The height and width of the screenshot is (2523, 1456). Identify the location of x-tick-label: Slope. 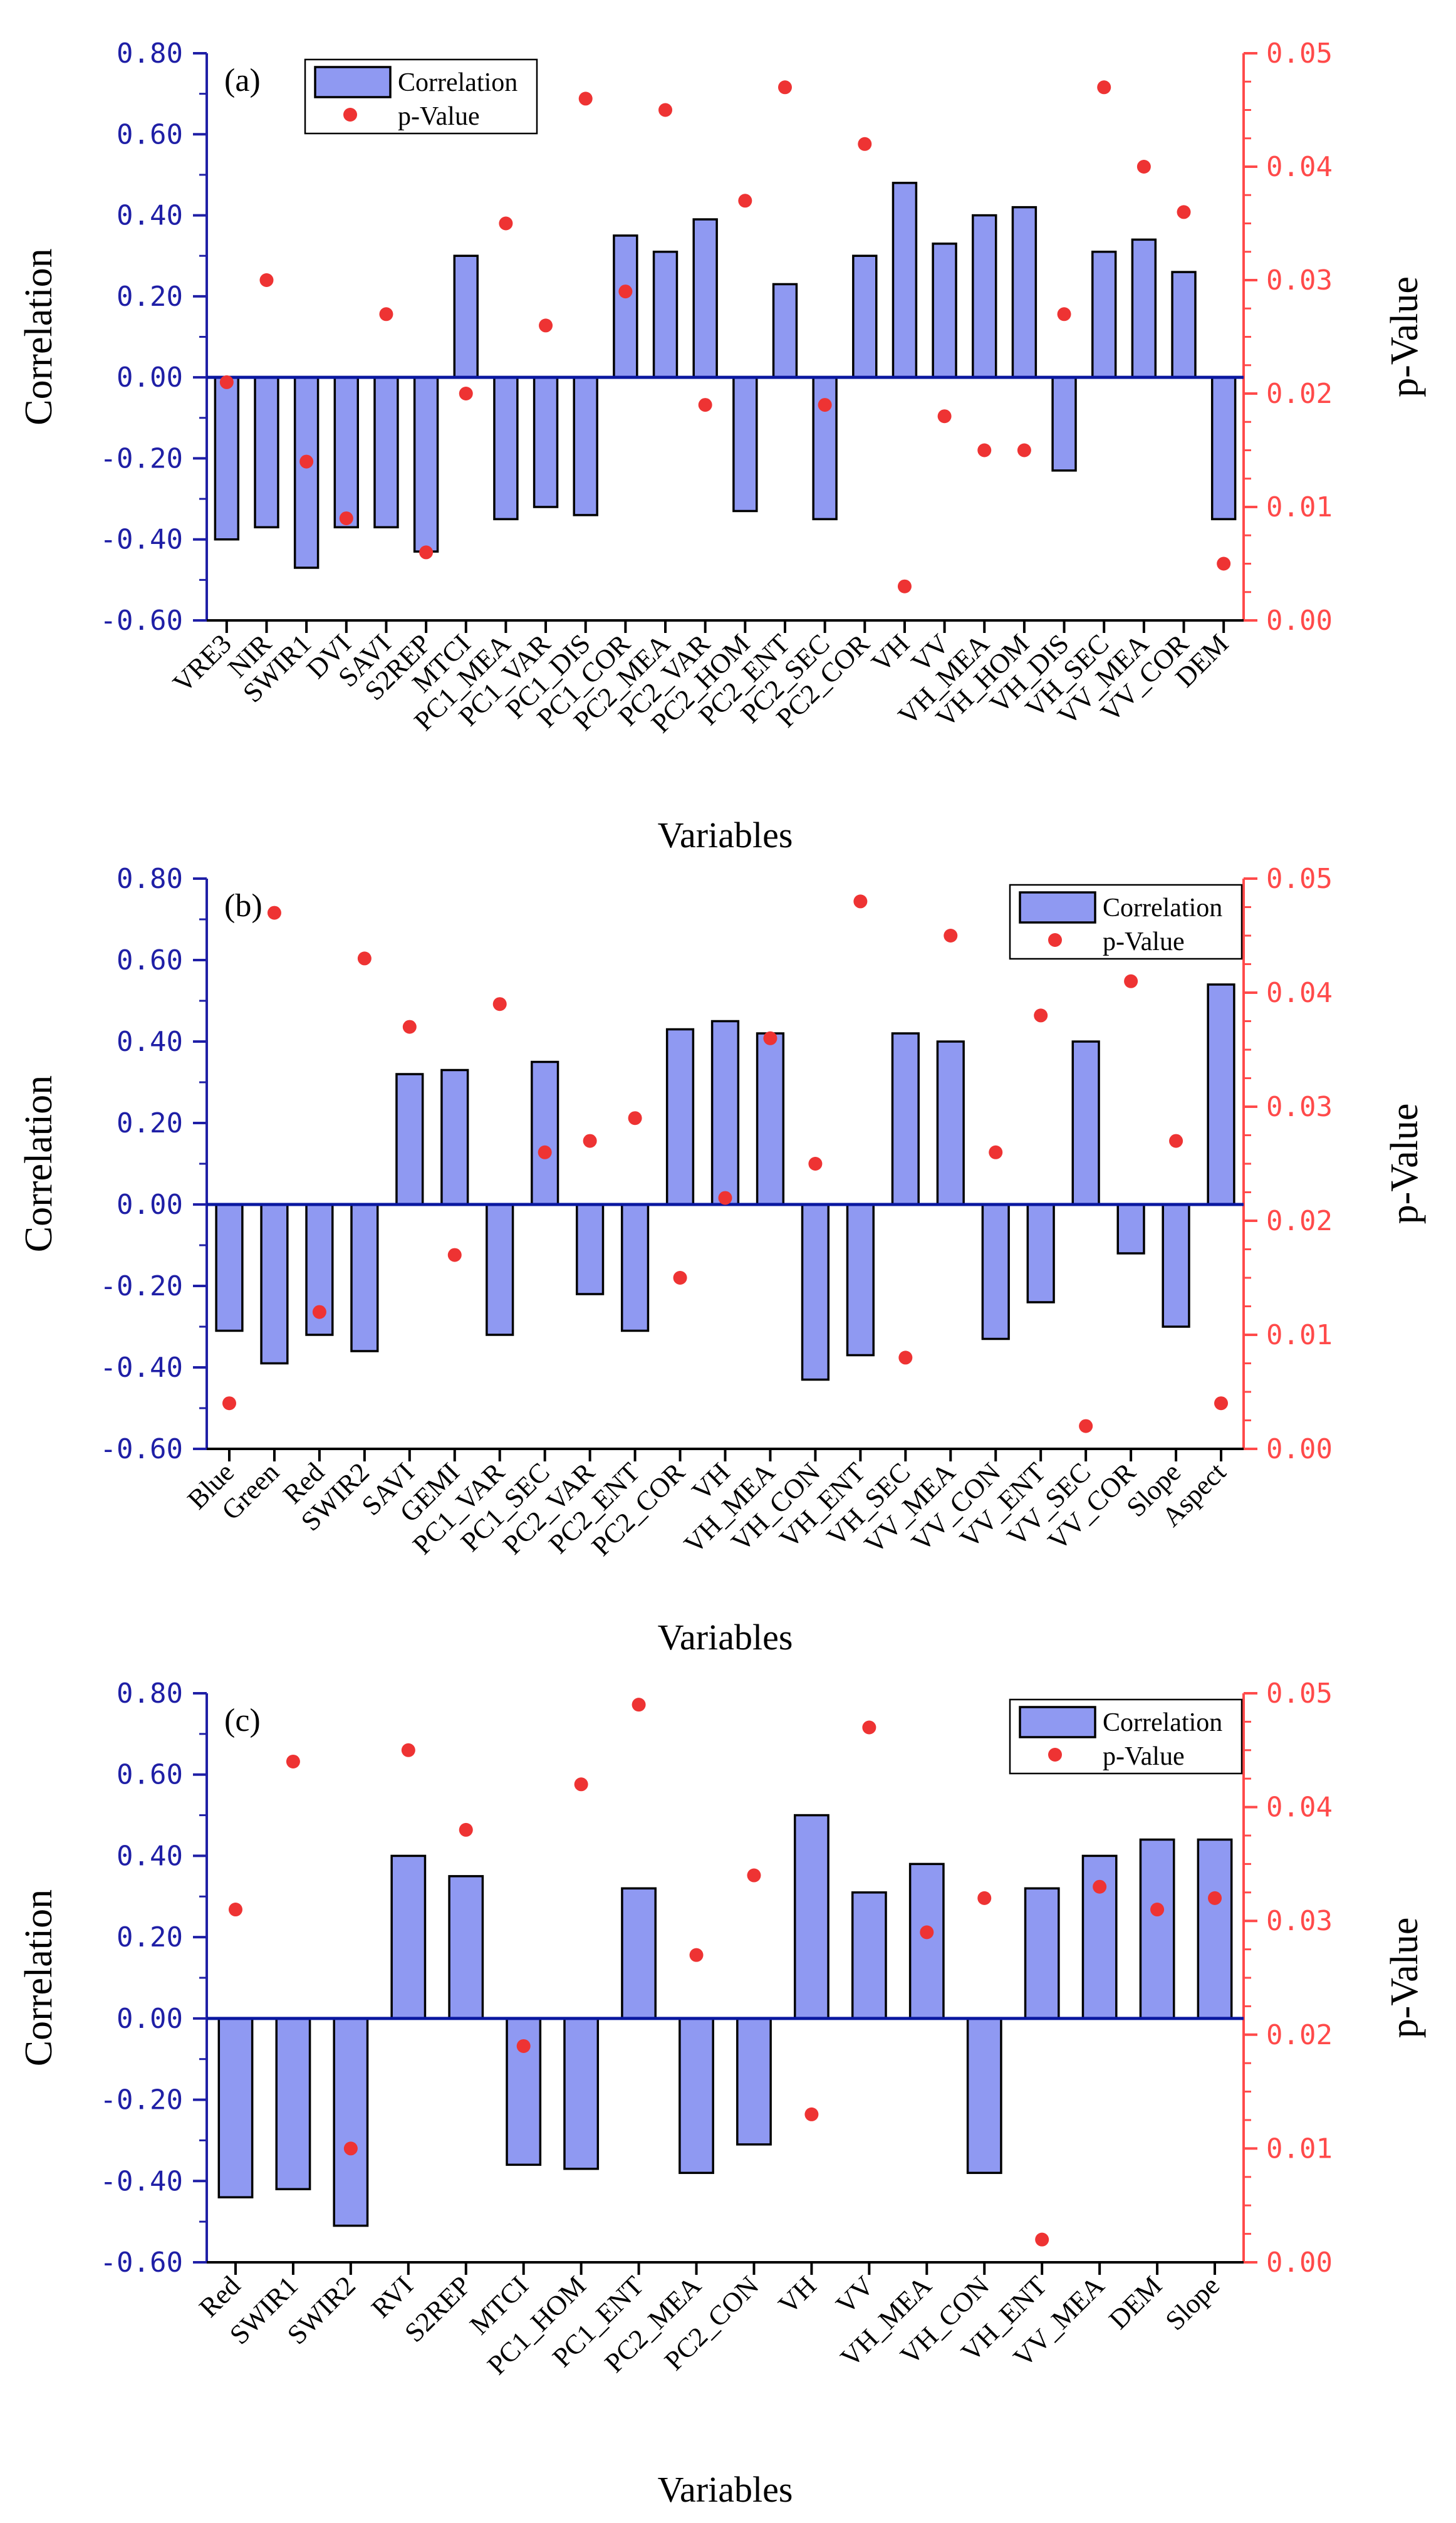
(1193, 2303).